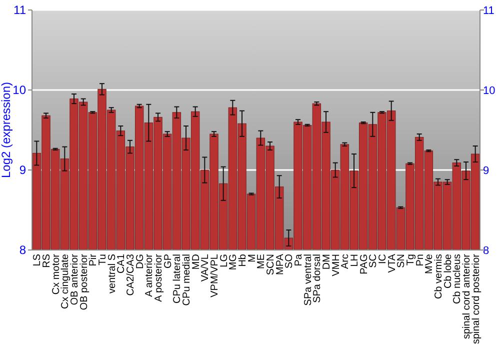 This screenshot has width=500, height=350. What do you see at coordinates (112, 274) in the screenshot?
I see `x-tick-label: ventral S` at bounding box center [112, 274].